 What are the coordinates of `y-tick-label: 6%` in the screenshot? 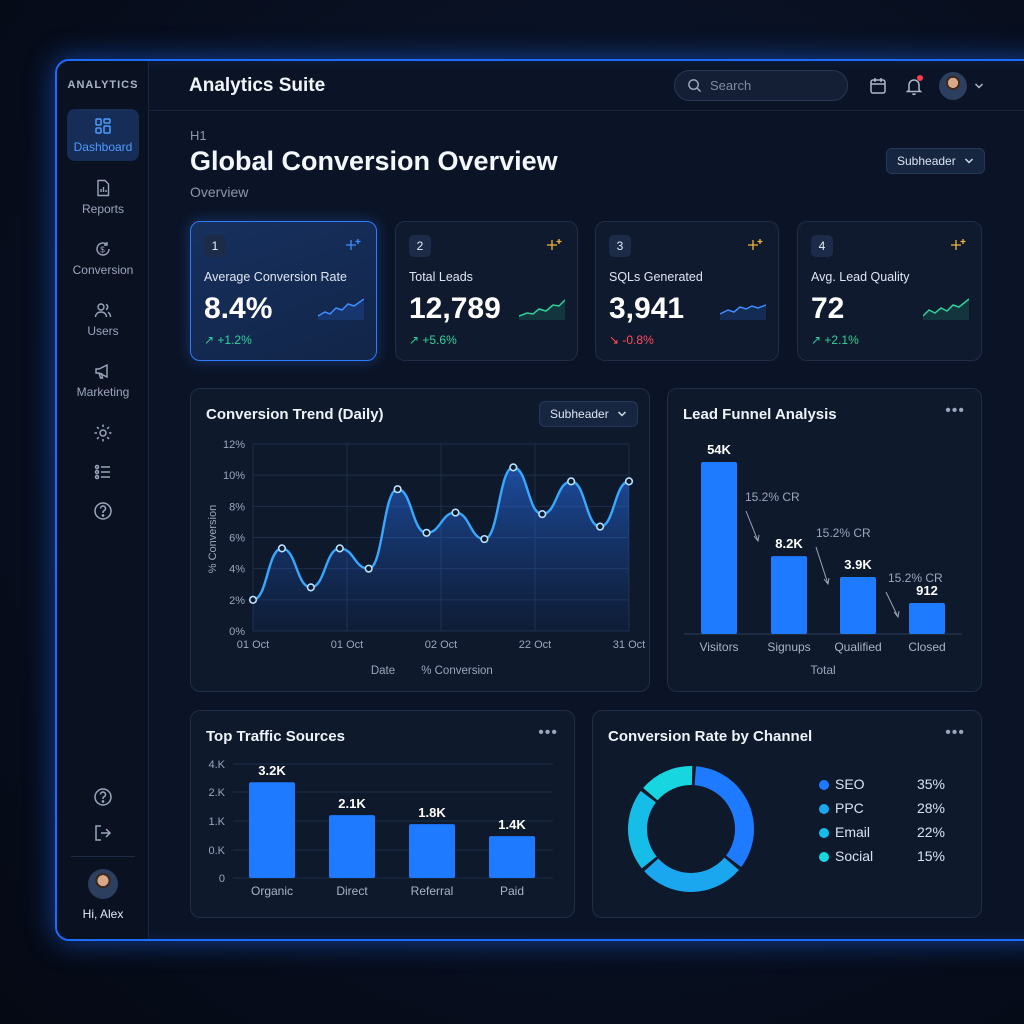 It's located at (237, 539).